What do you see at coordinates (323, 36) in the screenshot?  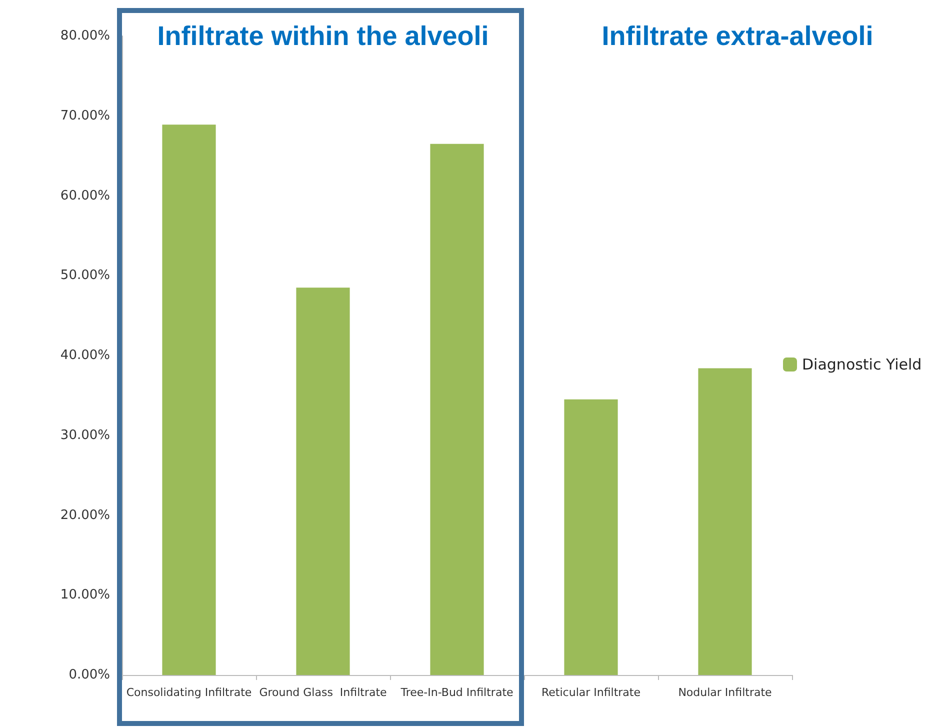 I see `annotation: Infiltrate within the alveoli` at bounding box center [323, 36].